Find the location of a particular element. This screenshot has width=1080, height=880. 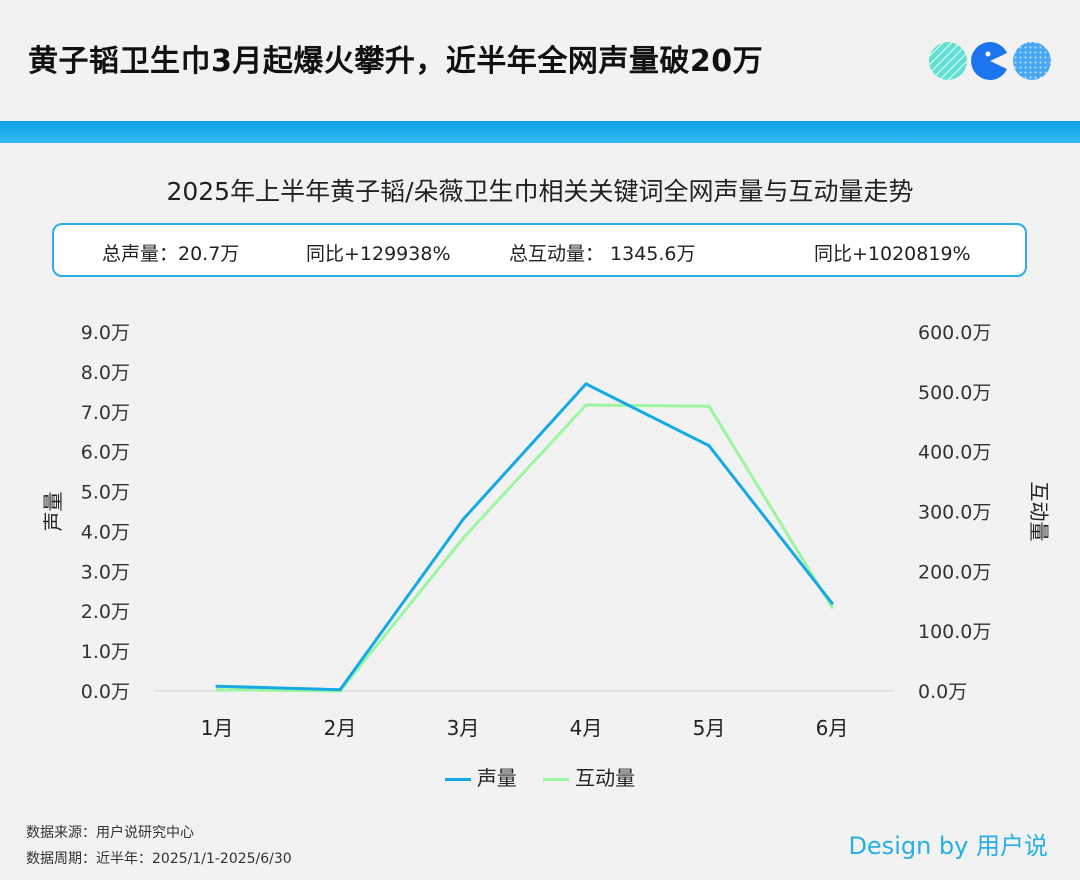

legend-swatch-volume is located at coordinates (457, 779).